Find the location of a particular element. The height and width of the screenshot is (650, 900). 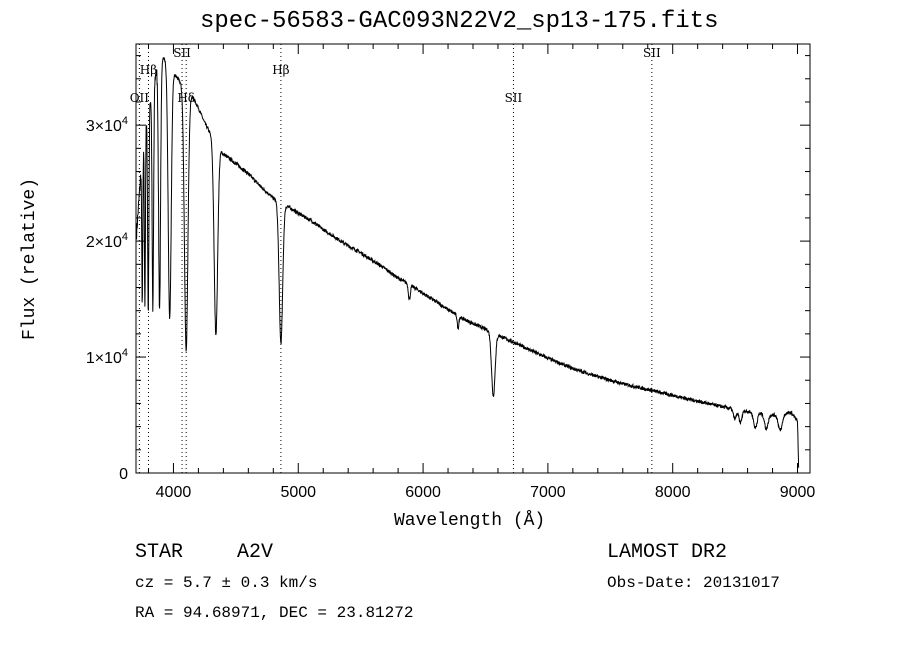

x-tick-label: 8000 is located at coordinates (673, 492).